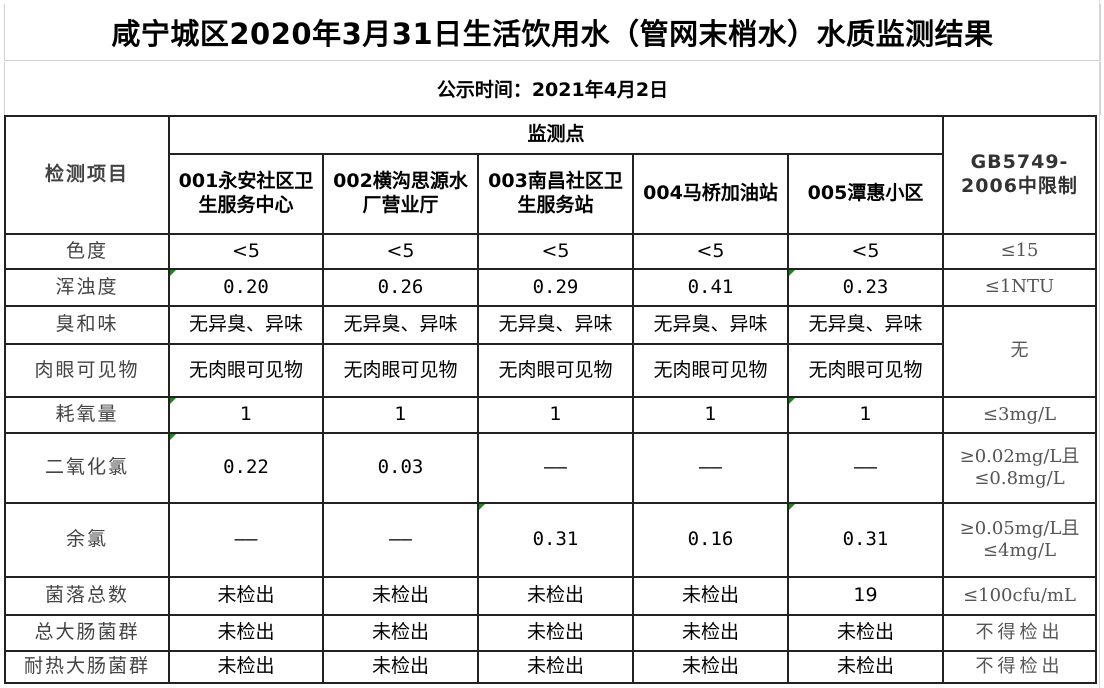 The image size is (1104, 688). I want to click on standard-cell: ≤3mg/L, so click(1019, 415).